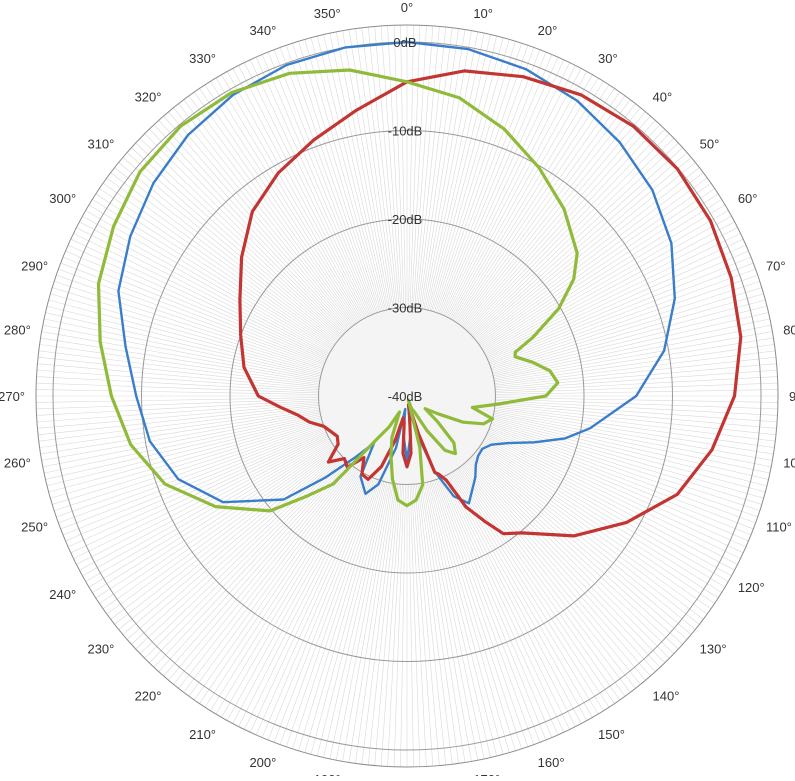  What do you see at coordinates (548, 30) in the screenshot?
I see `angle-tick-label: 20°` at bounding box center [548, 30].